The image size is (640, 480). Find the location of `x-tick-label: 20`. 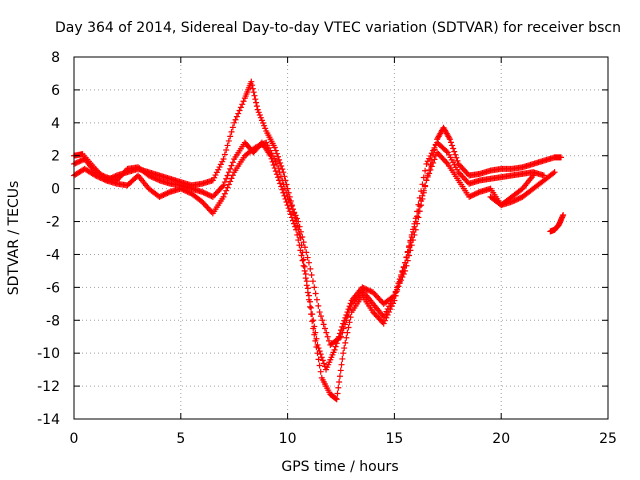

x-tick-label: 20 is located at coordinates (501, 439).